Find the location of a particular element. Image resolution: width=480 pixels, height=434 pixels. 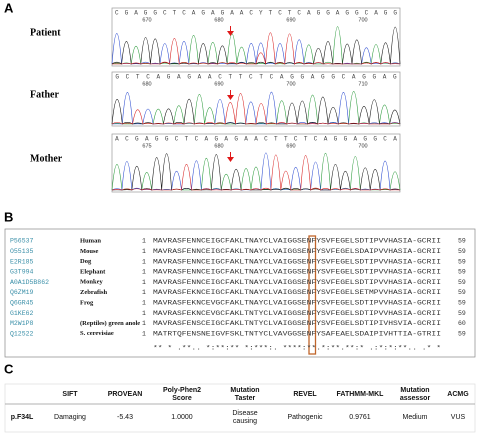

cell: 1.0000 is located at coordinates (182, 417).